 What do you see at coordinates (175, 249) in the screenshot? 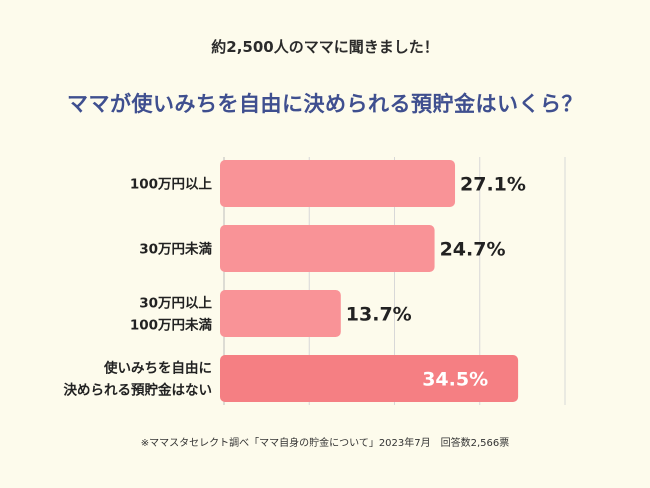
I see `category-label: 30万円未満` at bounding box center [175, 249].